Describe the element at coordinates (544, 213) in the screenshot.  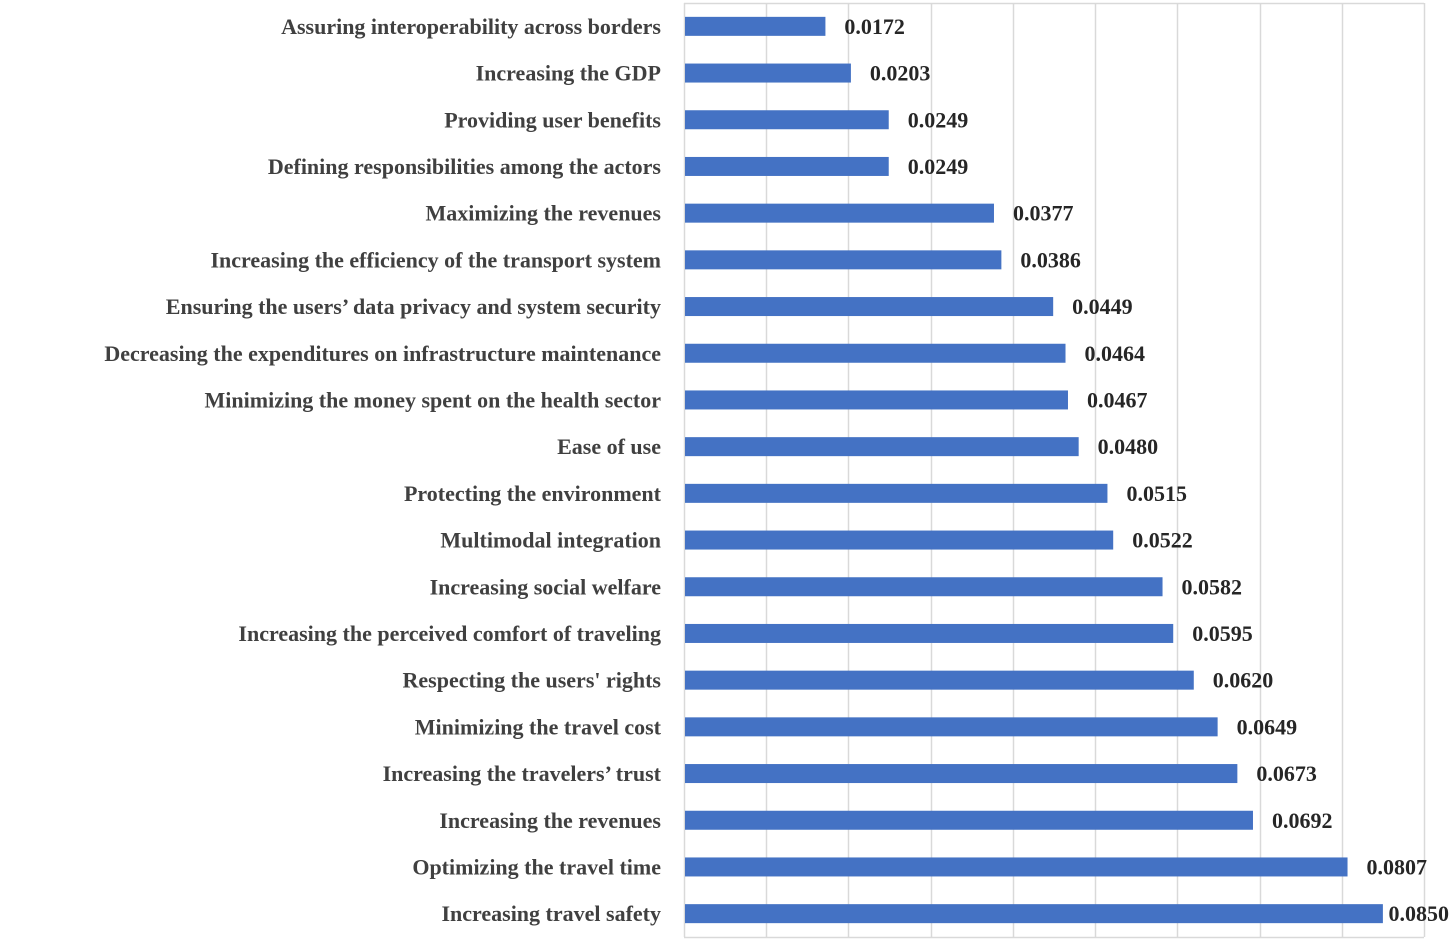
I see `category-label: Maximizing the revenues` at that location.